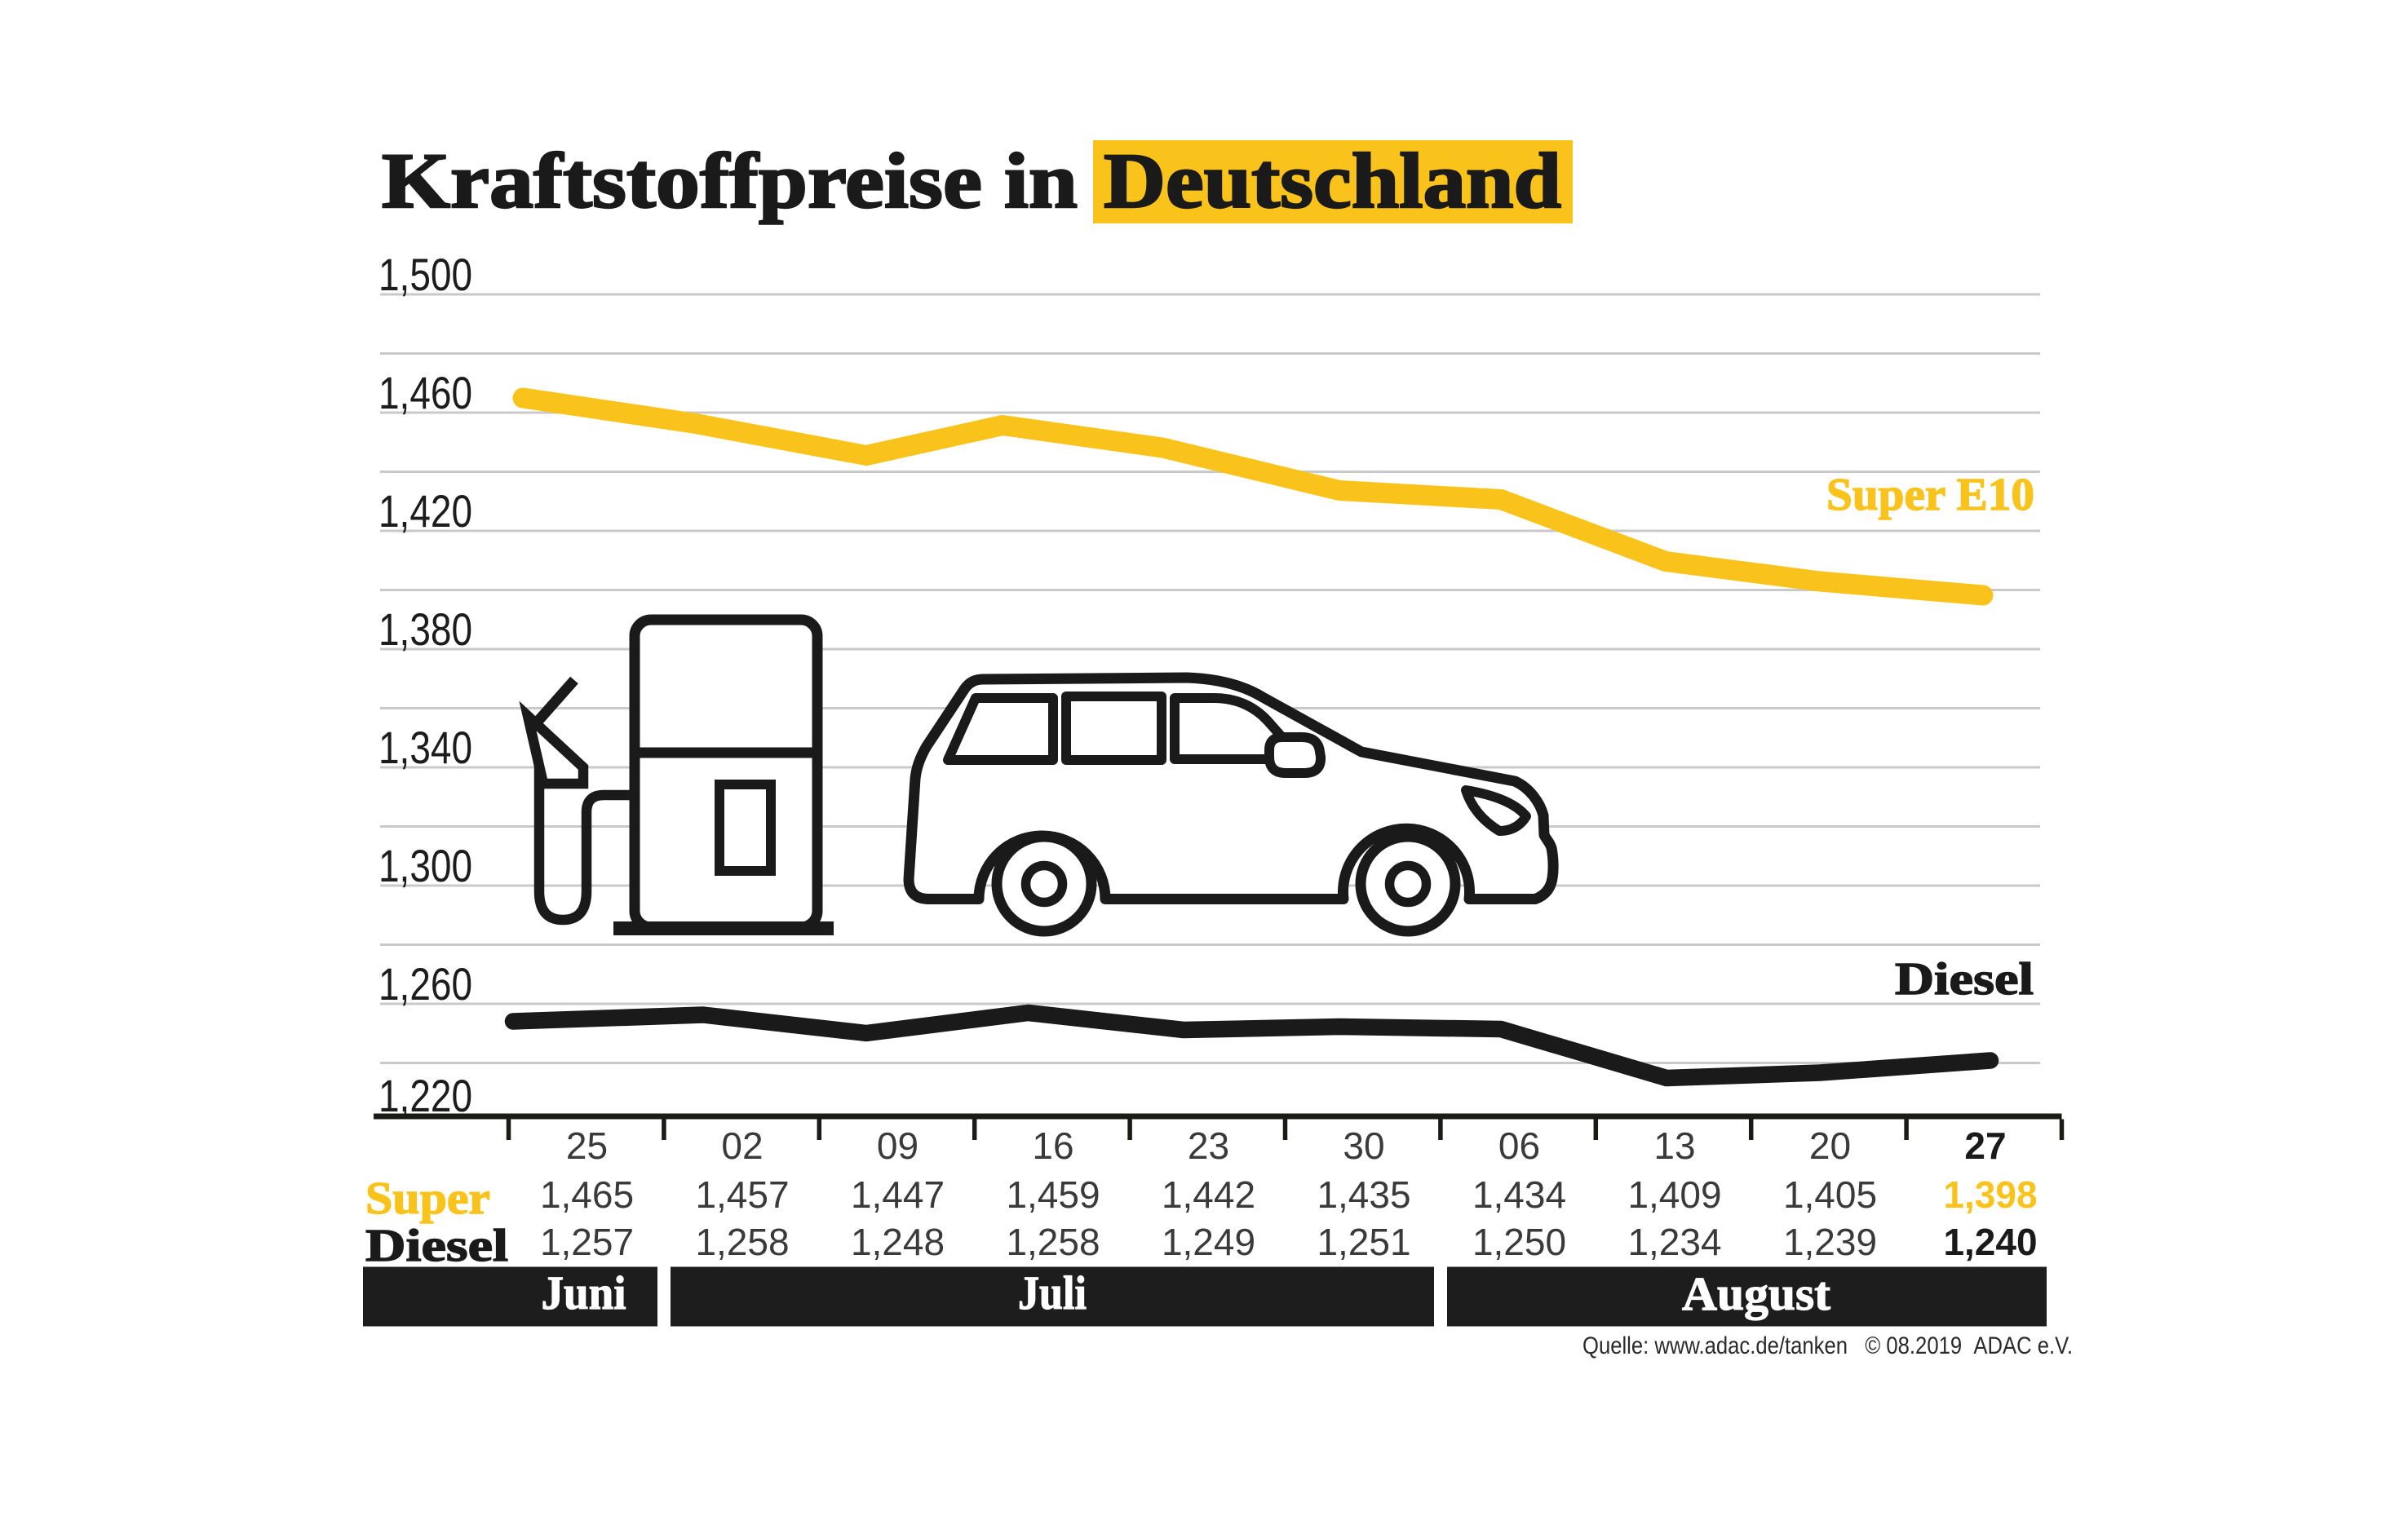  I want to click on svg-text: 06, so click(1519, 1146).